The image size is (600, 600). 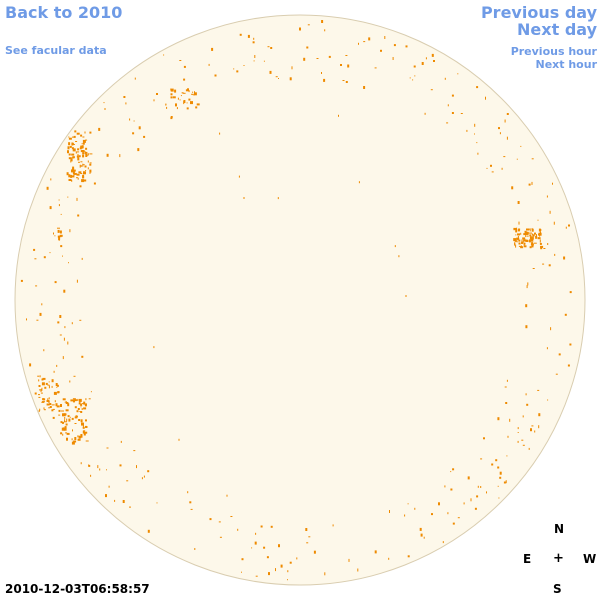 What do you see at coordinates (538, 12) in the screenshot?
I see `previous-day-link: Previous day` at bounding box center [538, 12].